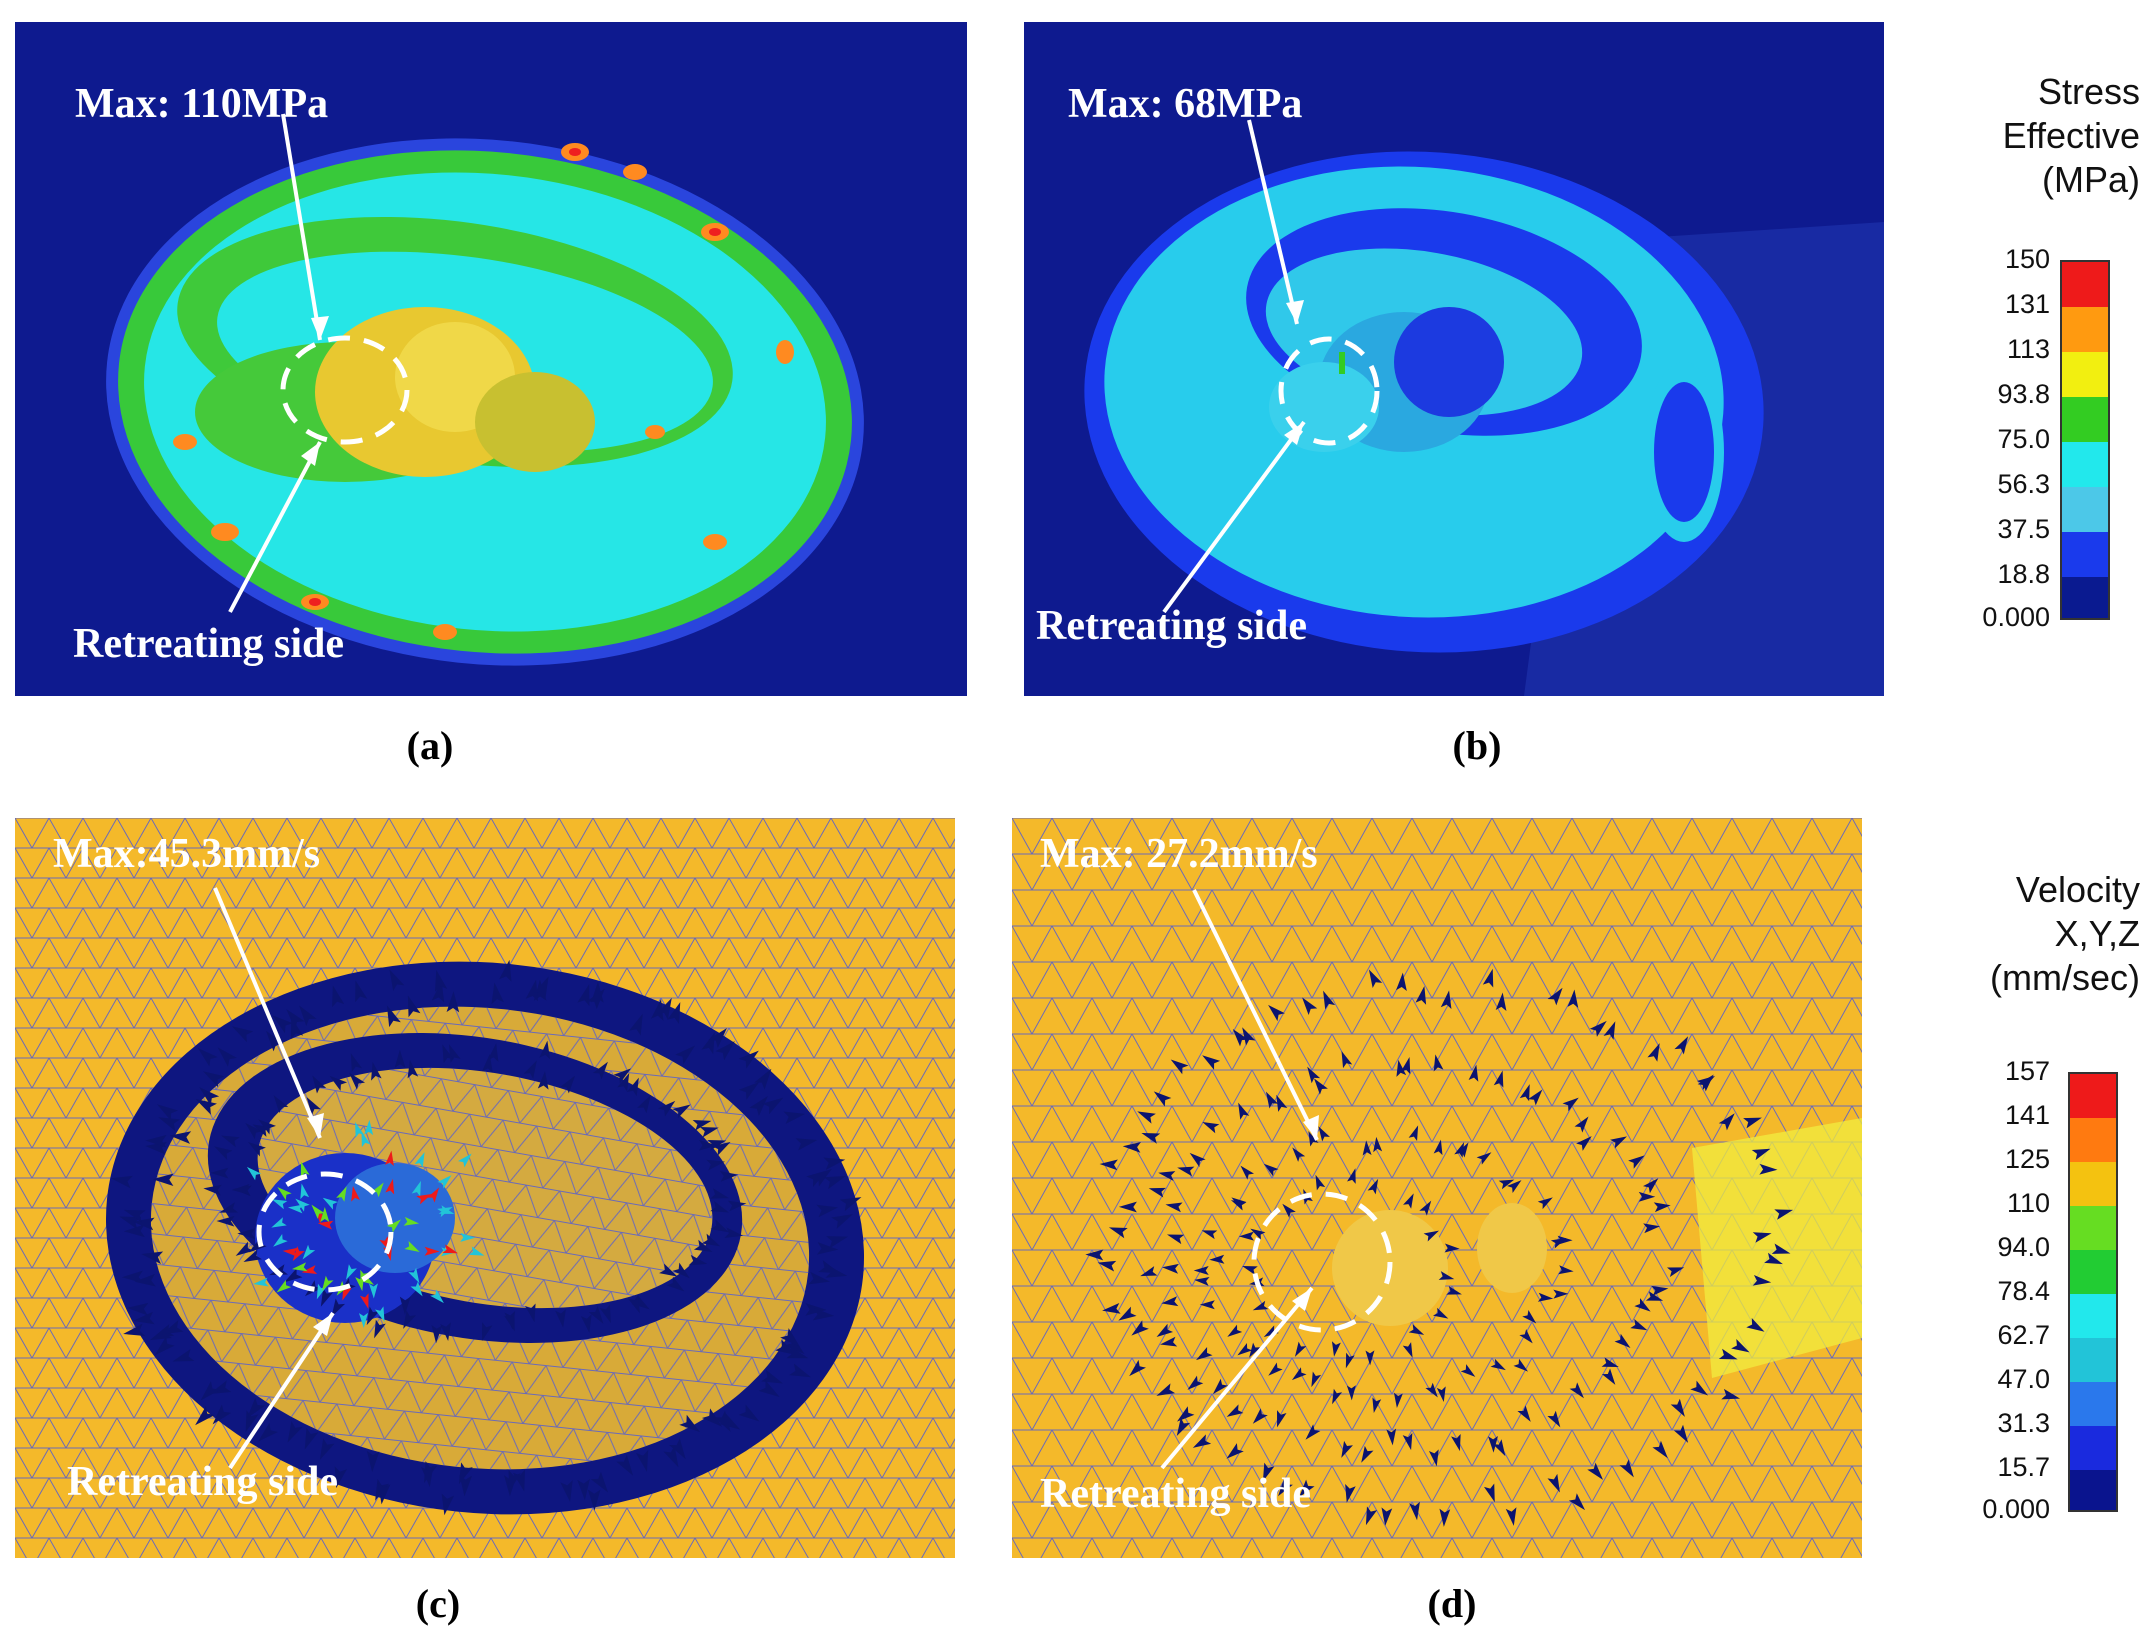  Describe the element at coordinates (2027, 259) in the screenshot. I see `stress-legend-tick: 150` at that location.